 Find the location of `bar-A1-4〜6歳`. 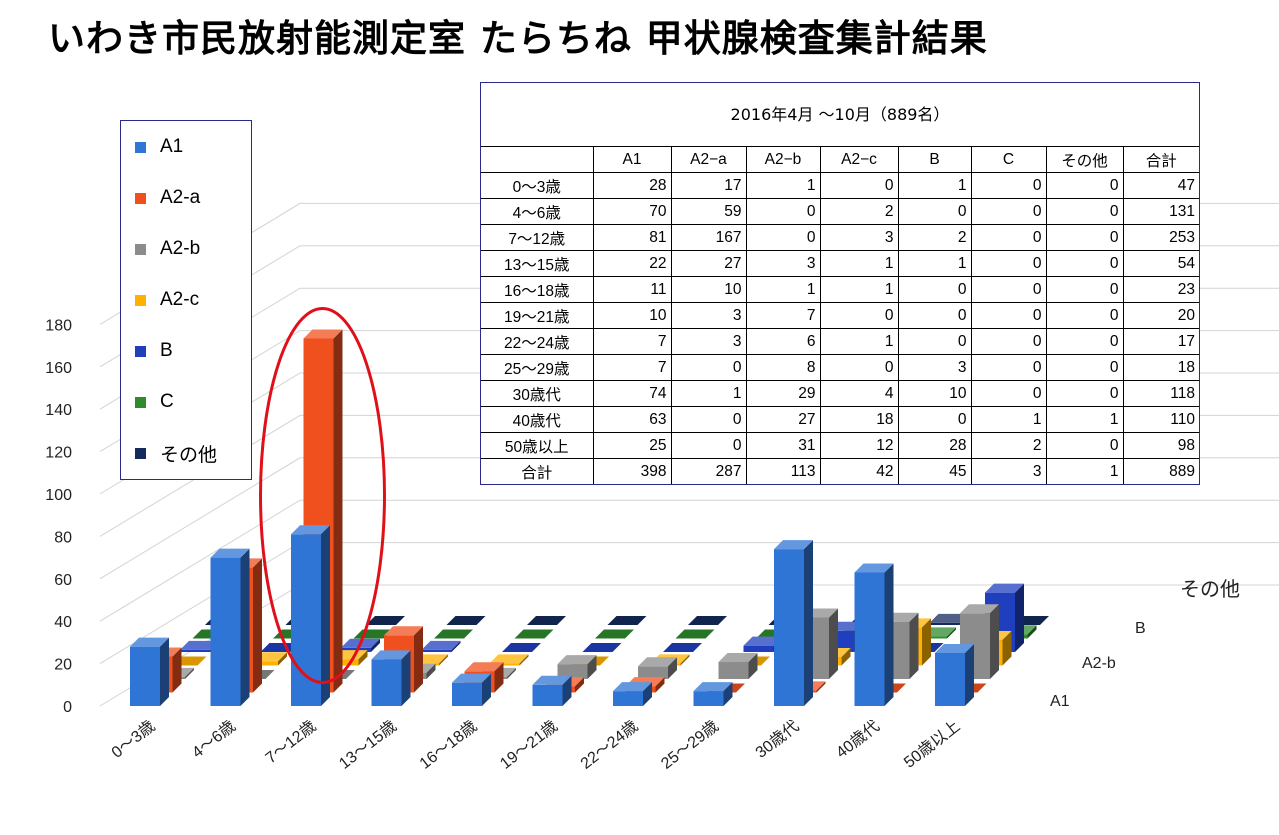

bar-A1-4〜6歳 is located at coordinates (230, 627).